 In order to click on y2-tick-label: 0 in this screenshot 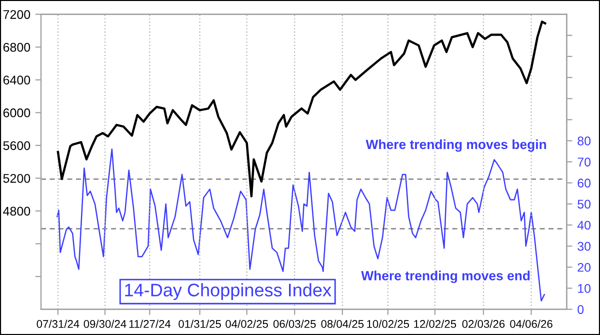, I will do `click(581, 309)`.